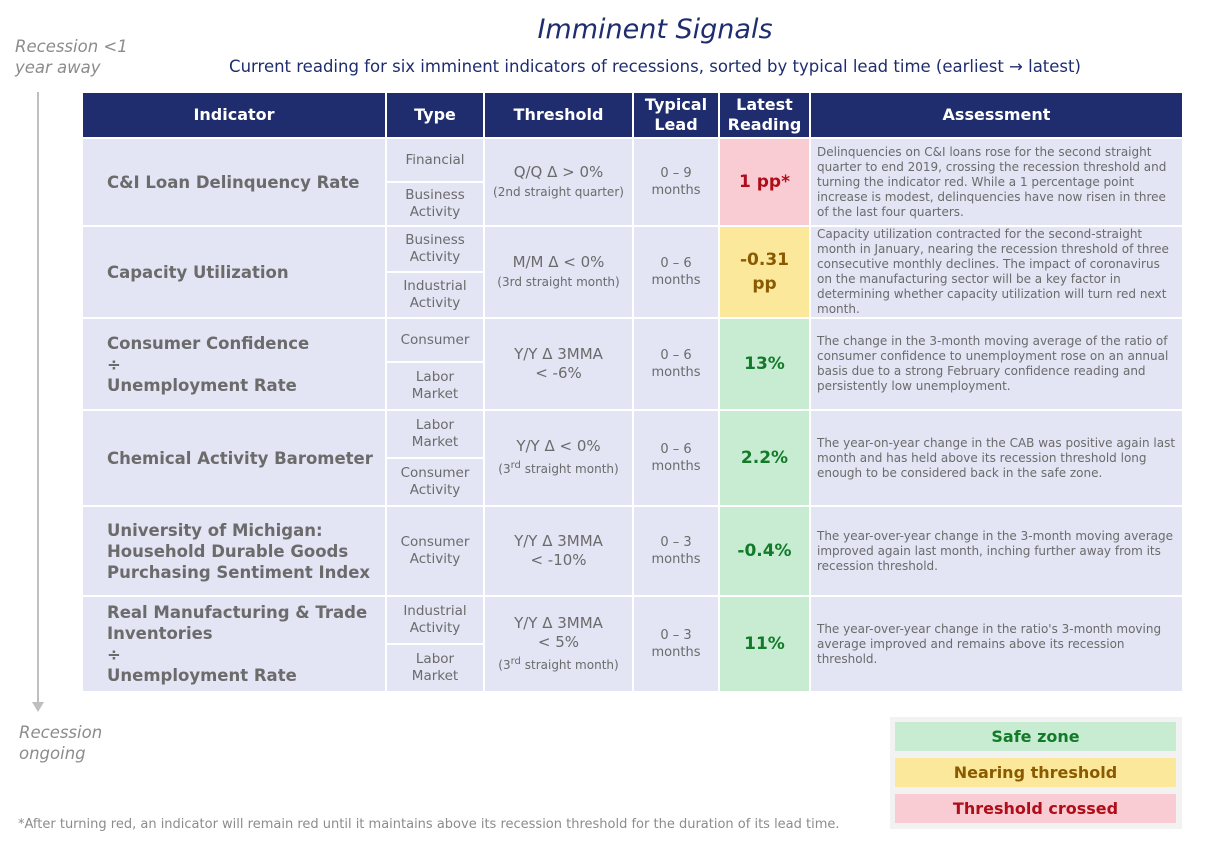 The height and width of the screenshot is (853, 1226). What do you see at coordinates (60, 743) in the screenshot?
I see `recession-ongoing-label: Recession ongoing` at bounding box center [60, 743].